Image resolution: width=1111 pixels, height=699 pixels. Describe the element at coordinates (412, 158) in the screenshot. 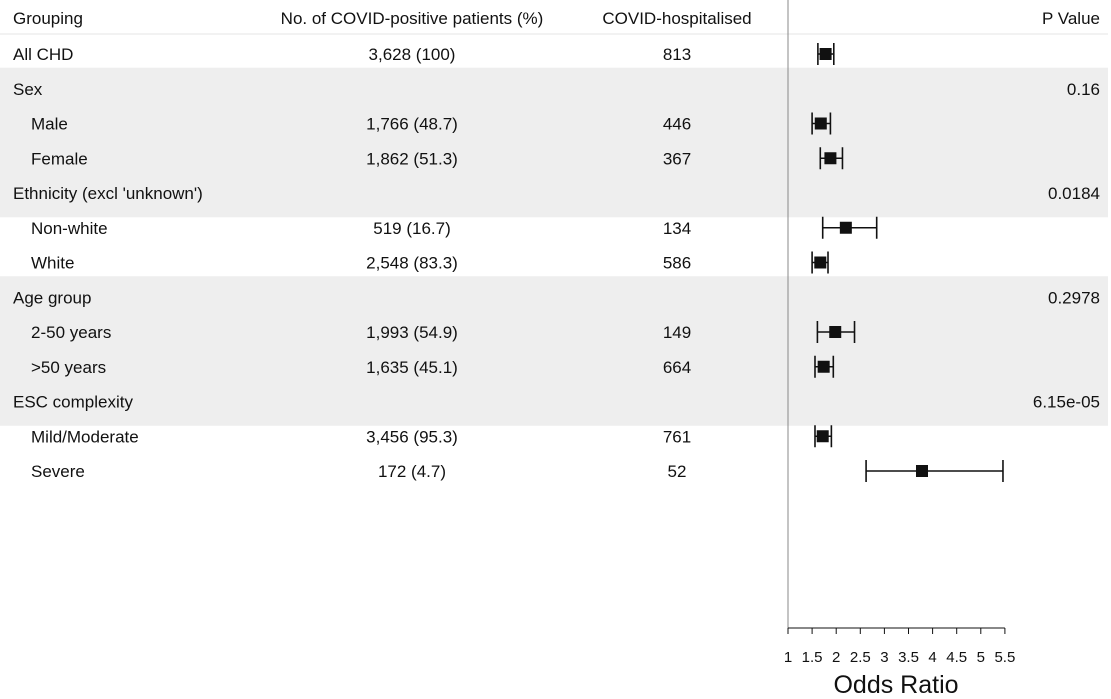

I see `row-patients: 1,862 (51.3)` at that location.